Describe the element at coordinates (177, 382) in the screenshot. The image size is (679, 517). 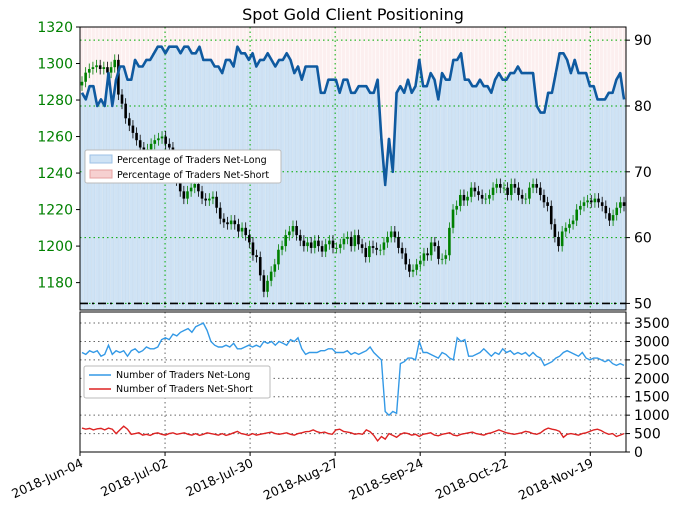
I see `lower-legend-box` at that location.